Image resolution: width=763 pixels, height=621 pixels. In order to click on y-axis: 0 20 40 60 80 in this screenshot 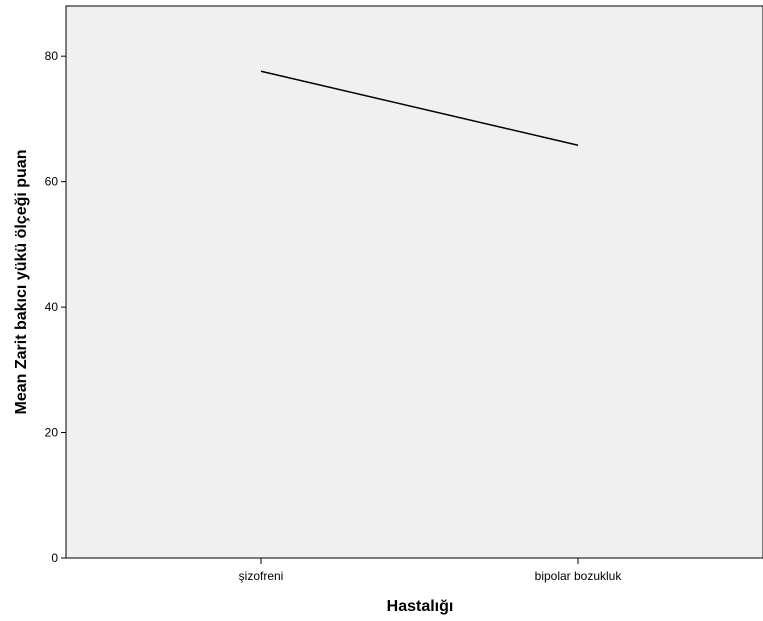, I will do `click(55, 307)`.